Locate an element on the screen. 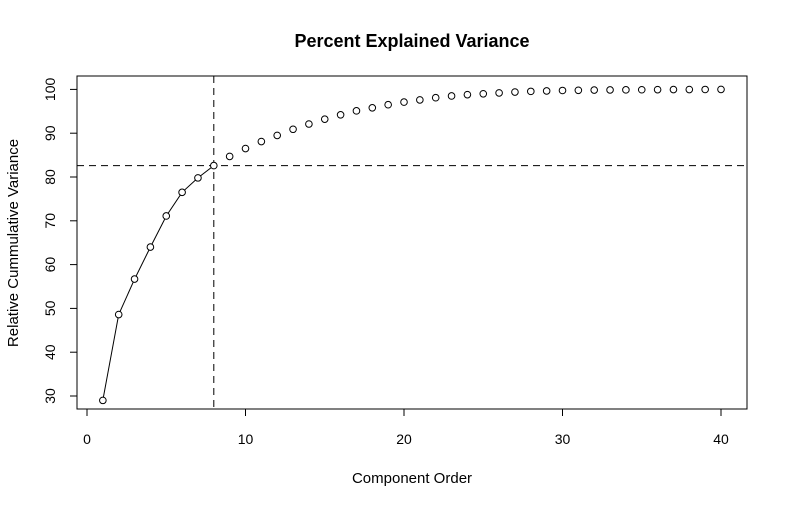  y-tick-label: 40 is located at coordinates (50, 352).